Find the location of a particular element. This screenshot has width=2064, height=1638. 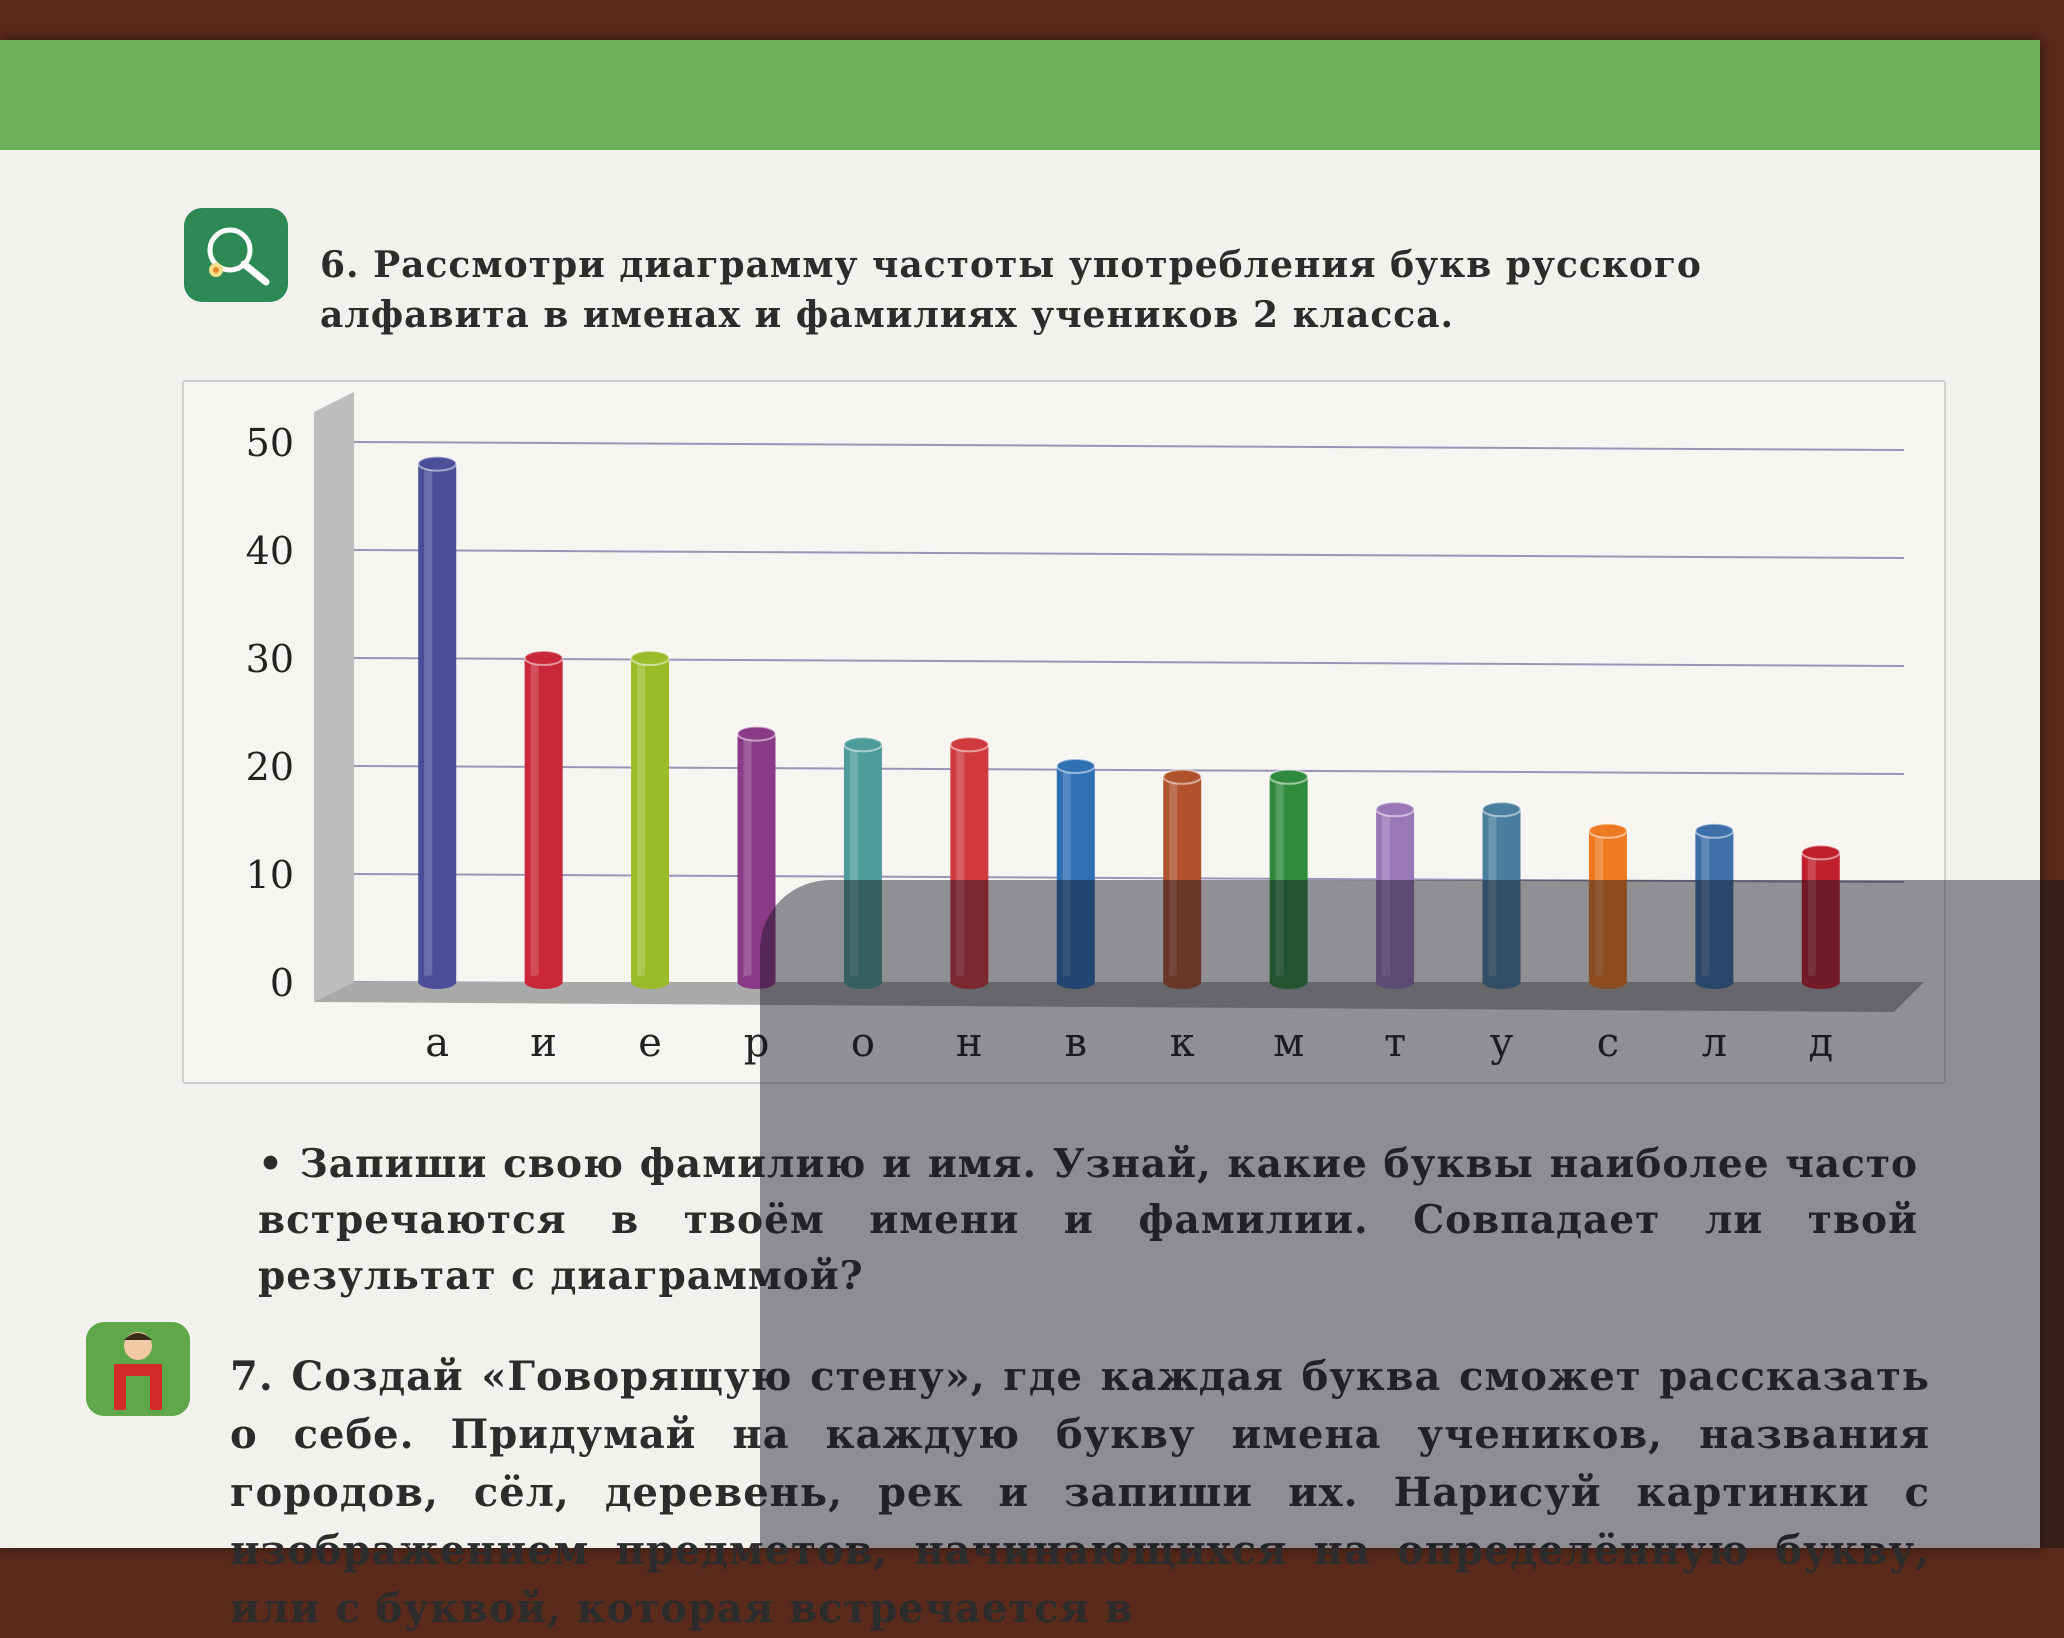

bar-а is located at coordinates (437, 722).